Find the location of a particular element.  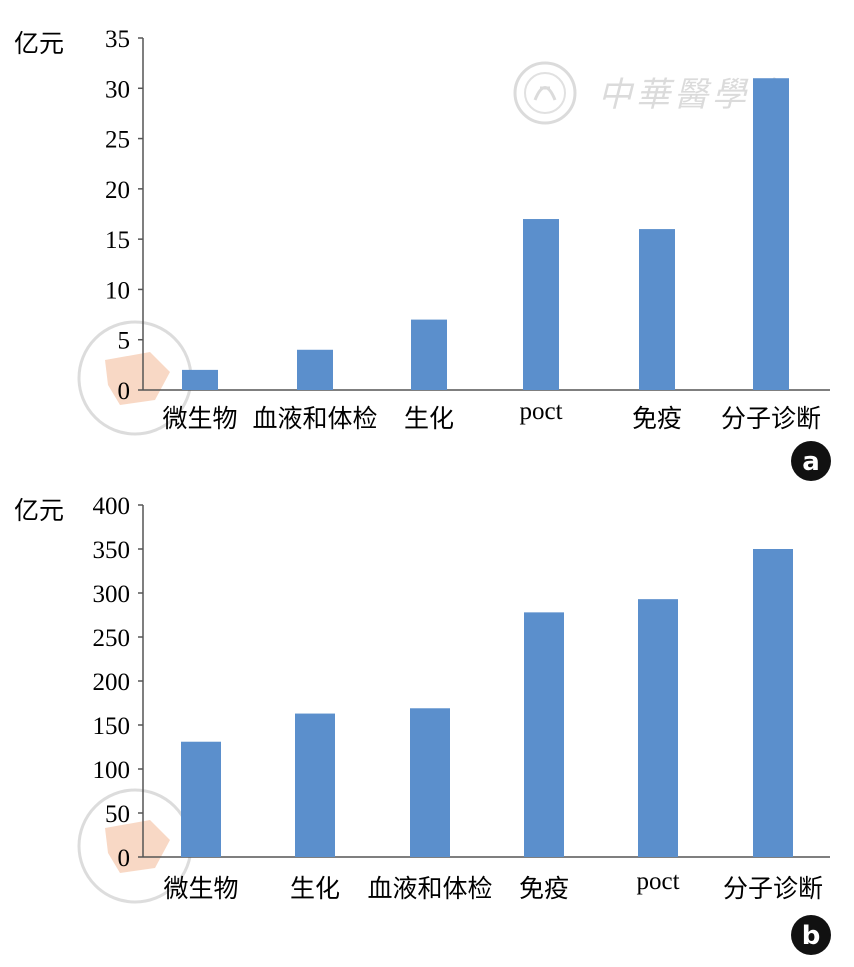

y-tick-label: 150 is located at coordinates (112, 726).